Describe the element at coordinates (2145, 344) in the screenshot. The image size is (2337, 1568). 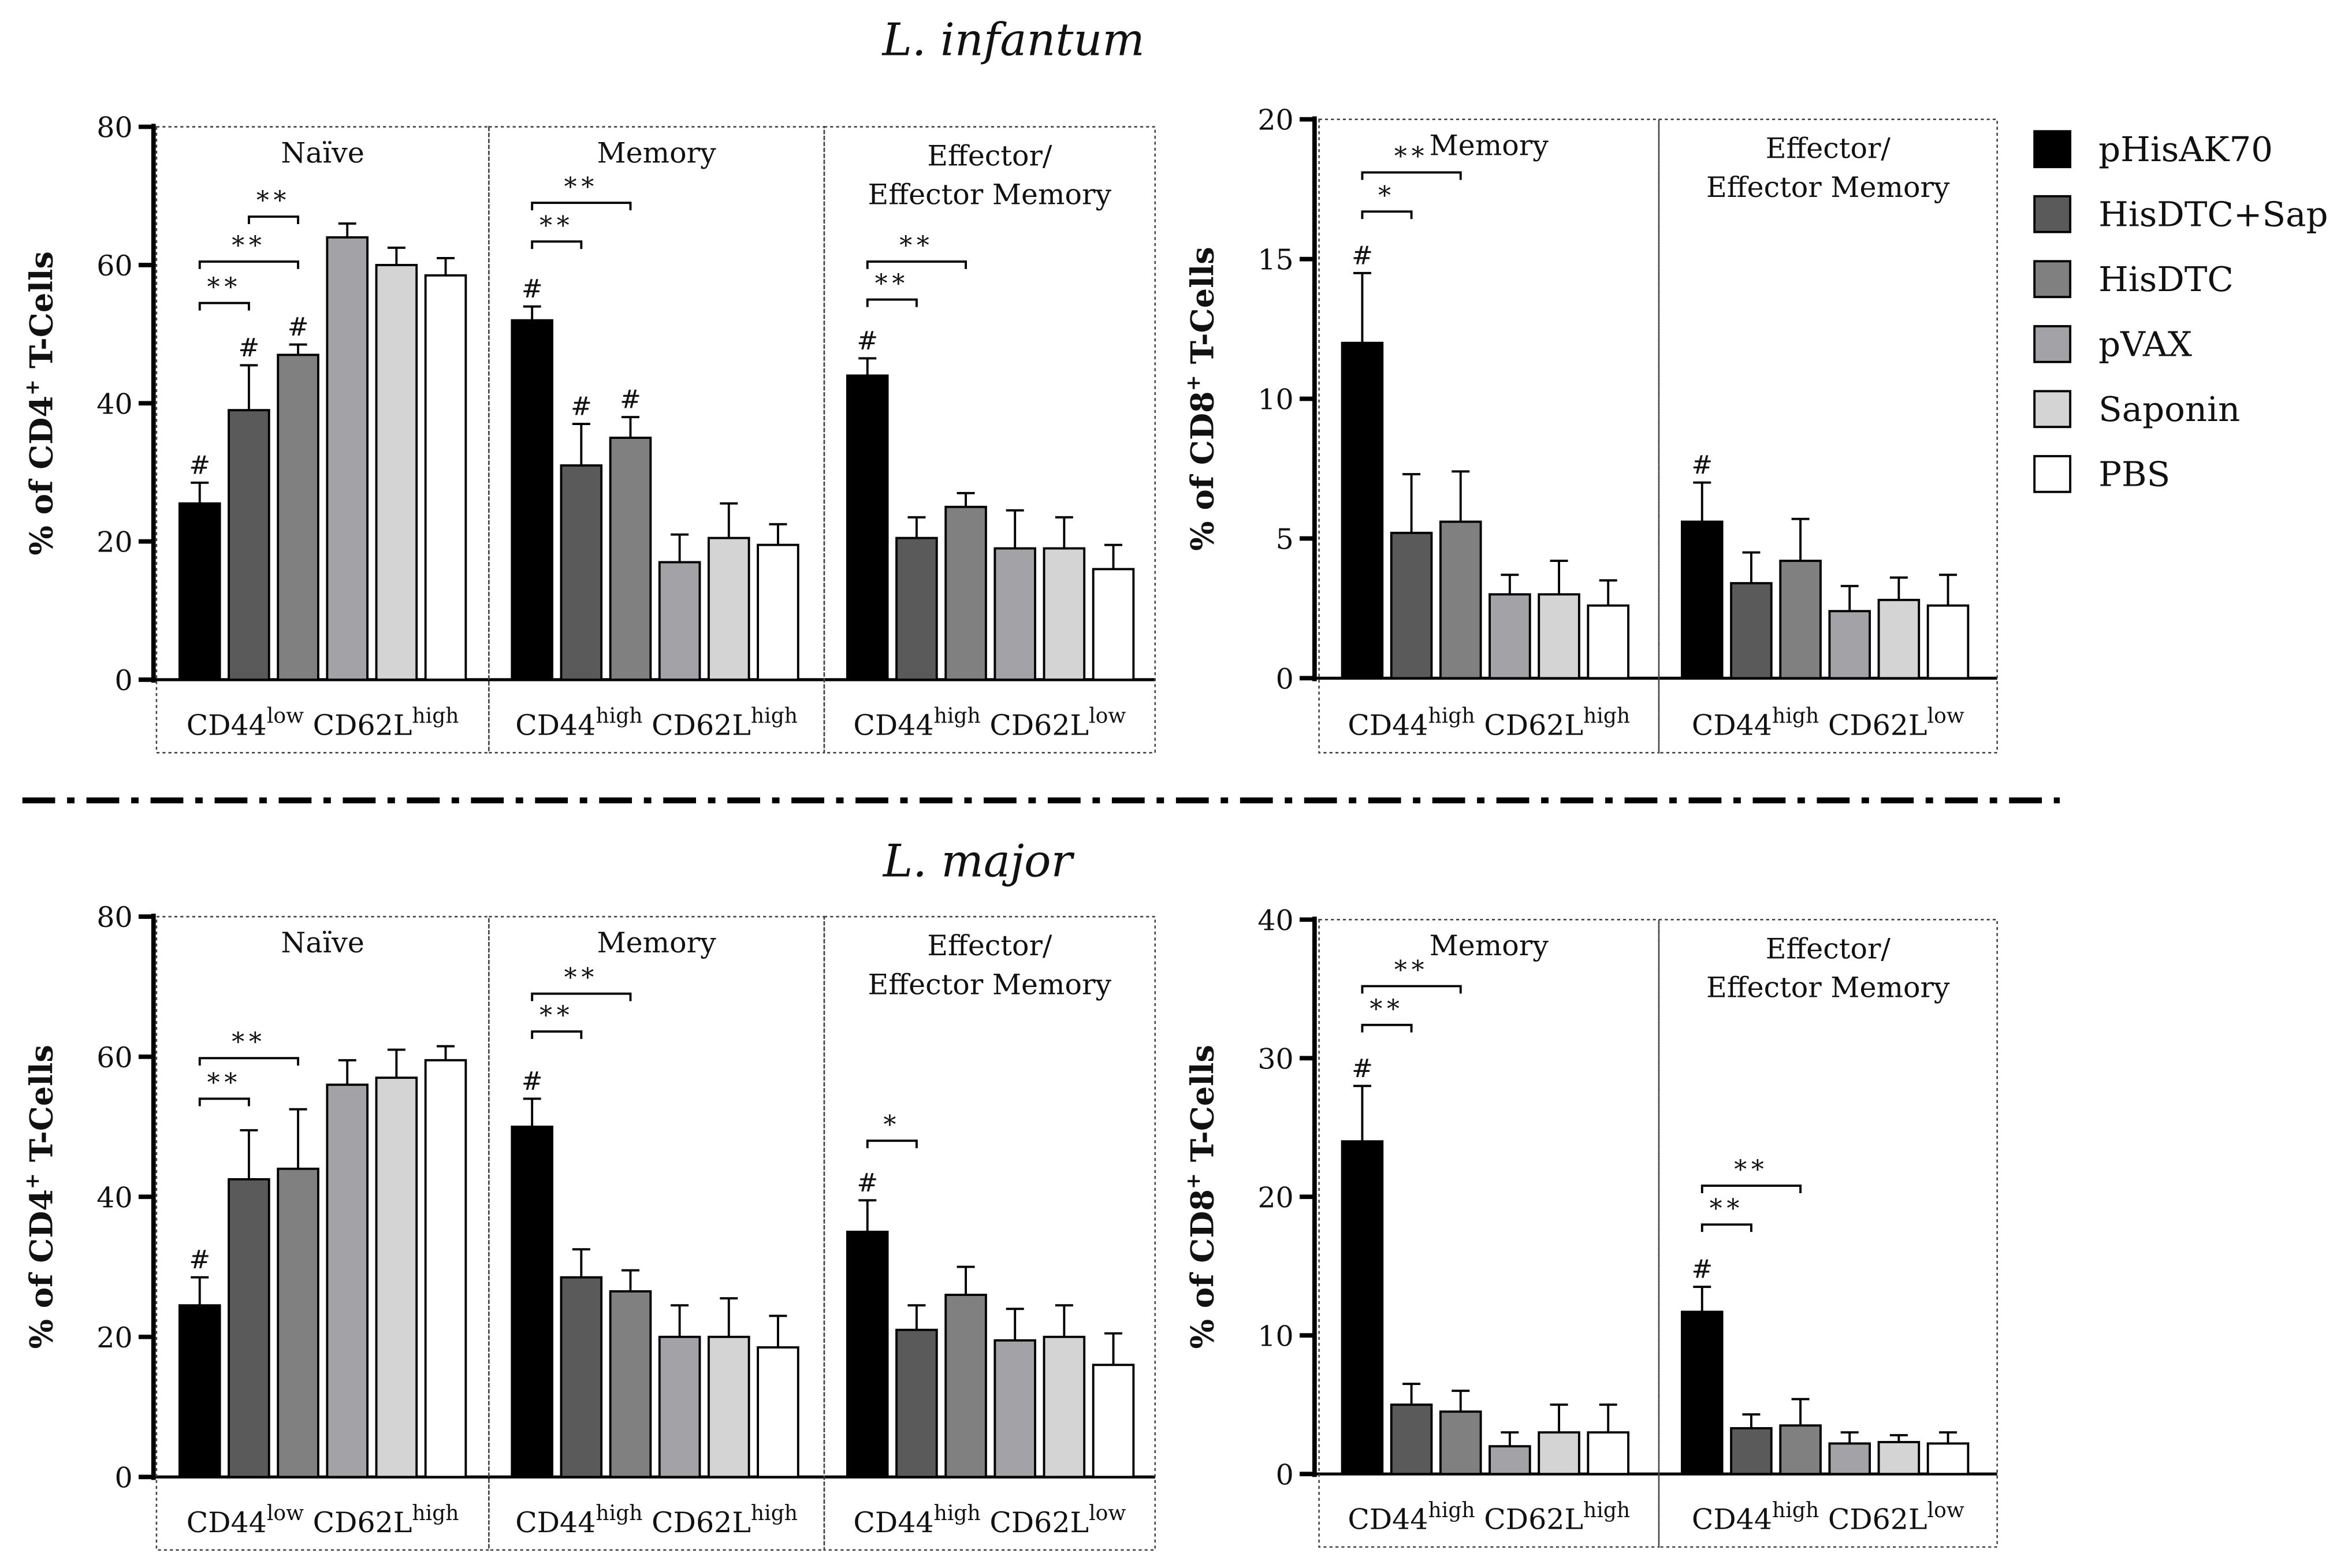
I see `legend-label: pVAX` at that location.